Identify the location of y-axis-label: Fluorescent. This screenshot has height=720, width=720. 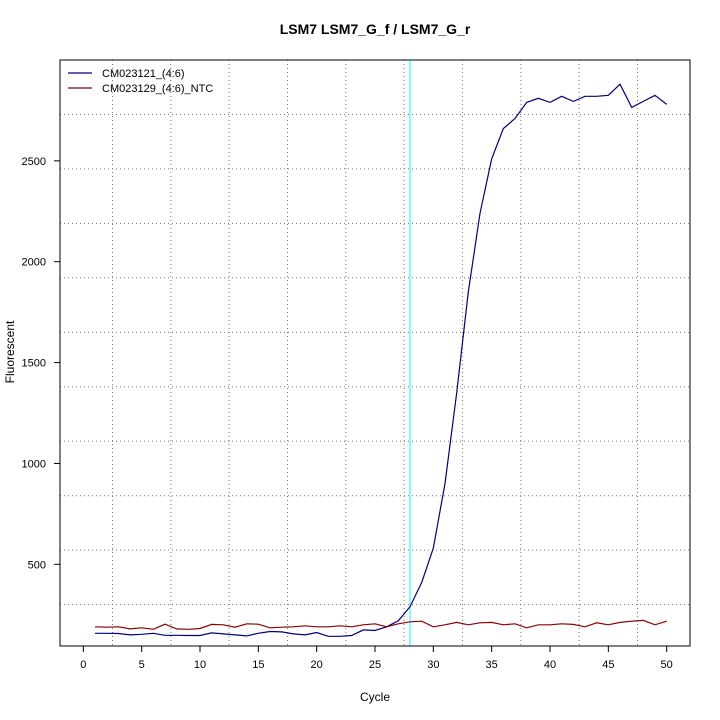
(10, 351).